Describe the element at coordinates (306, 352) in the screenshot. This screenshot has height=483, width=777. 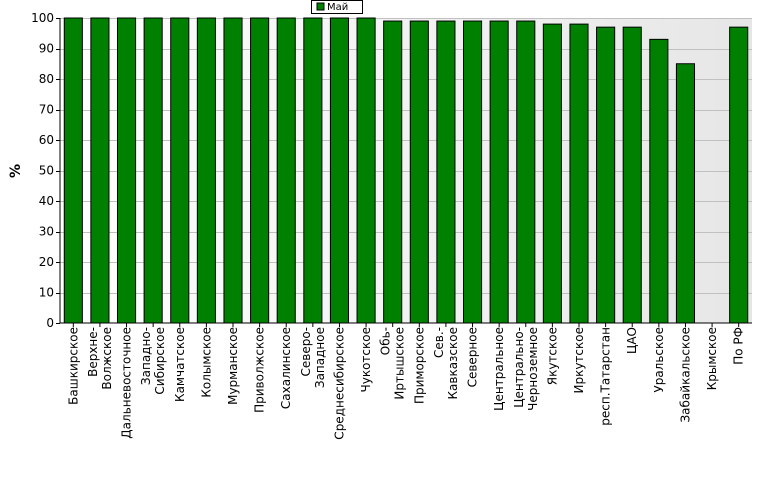
I see `x-tick-label: Северо-` at that location.